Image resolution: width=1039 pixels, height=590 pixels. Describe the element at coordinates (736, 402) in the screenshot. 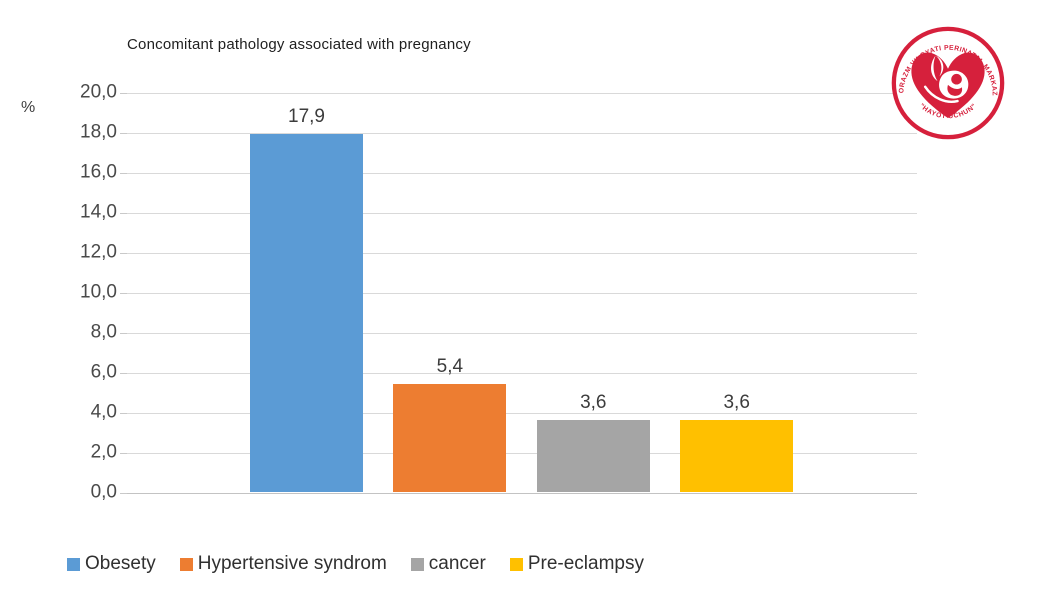

I see `bar-value-label-pre-eclampsy: 3,6` at that location.